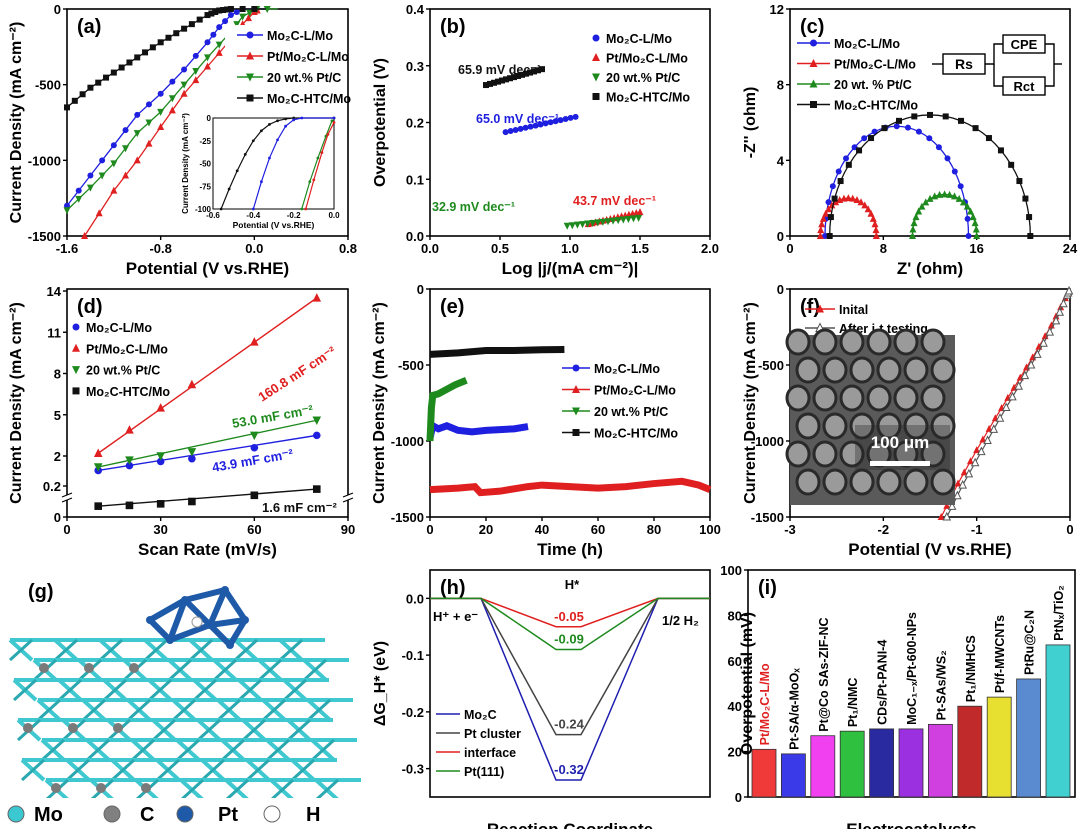 The image size is (1080, 829). What do you see at coordinates (636, 434) in the screenshot?
I see `legend-label: Mo₂C-HTC/Mo` at bounding box center [636, 434].